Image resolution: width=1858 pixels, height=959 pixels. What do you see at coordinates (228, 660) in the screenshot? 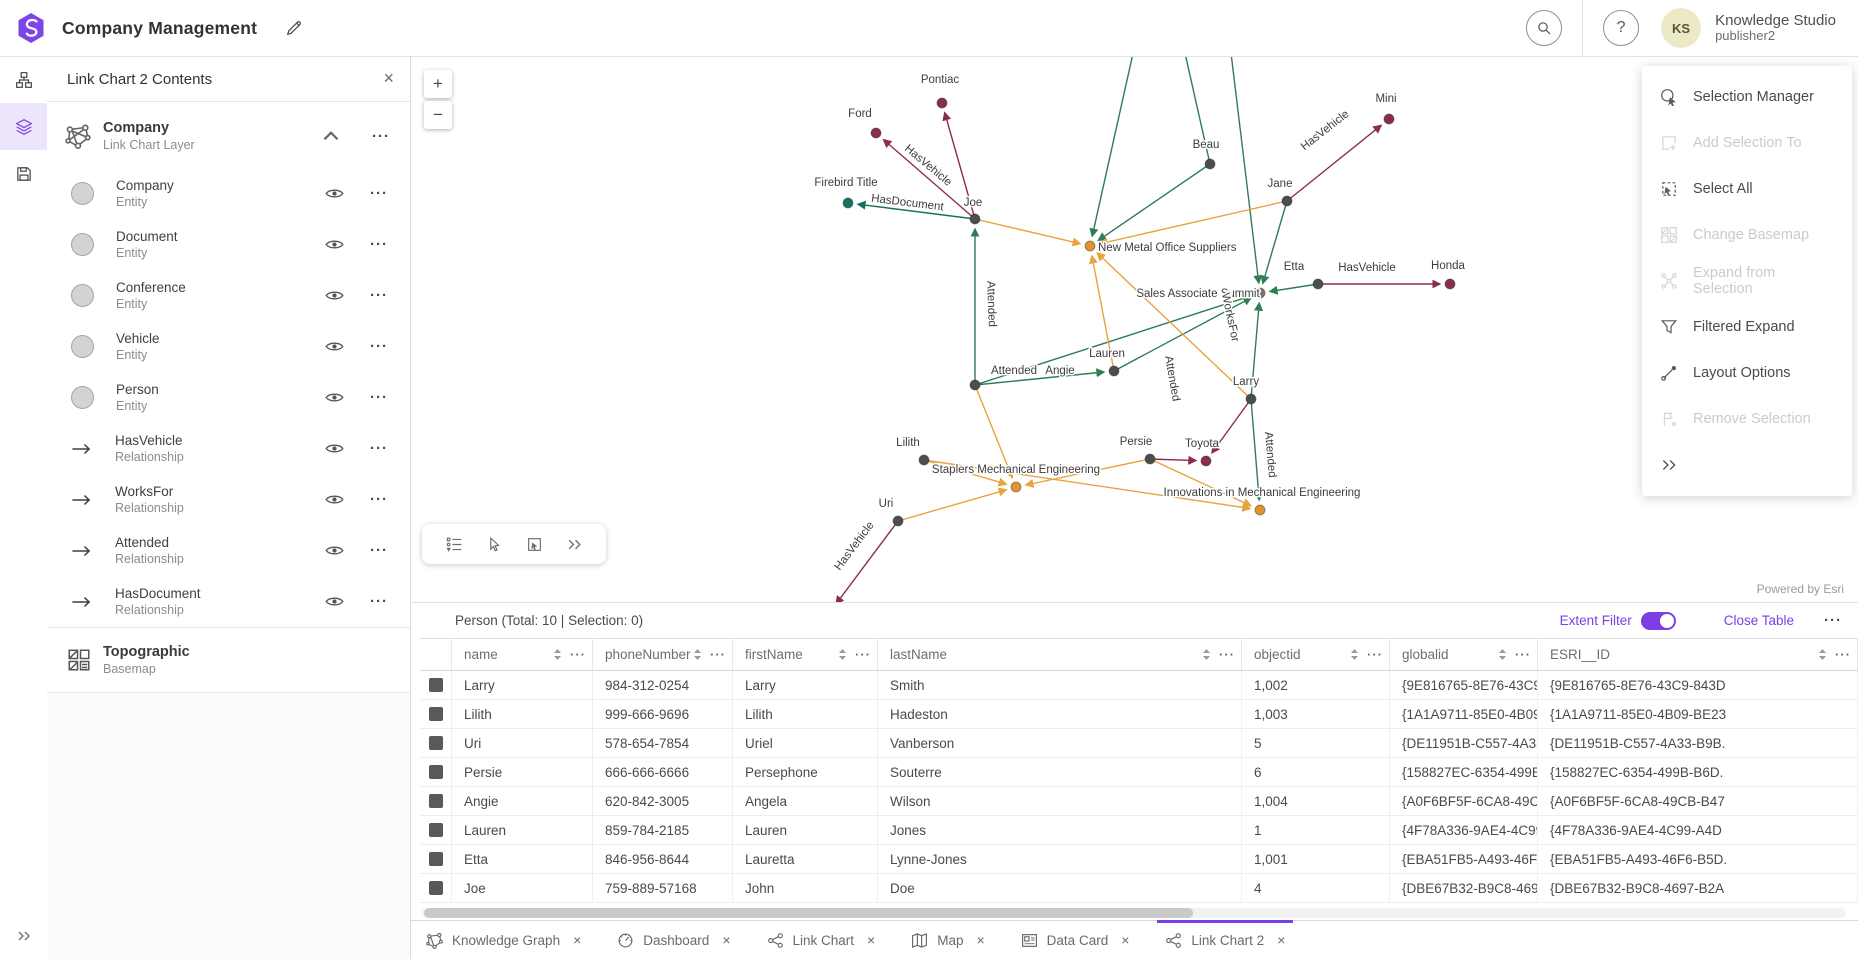
I see `basemap-row: Topographic Basemap` at bounding box center [228, 660].